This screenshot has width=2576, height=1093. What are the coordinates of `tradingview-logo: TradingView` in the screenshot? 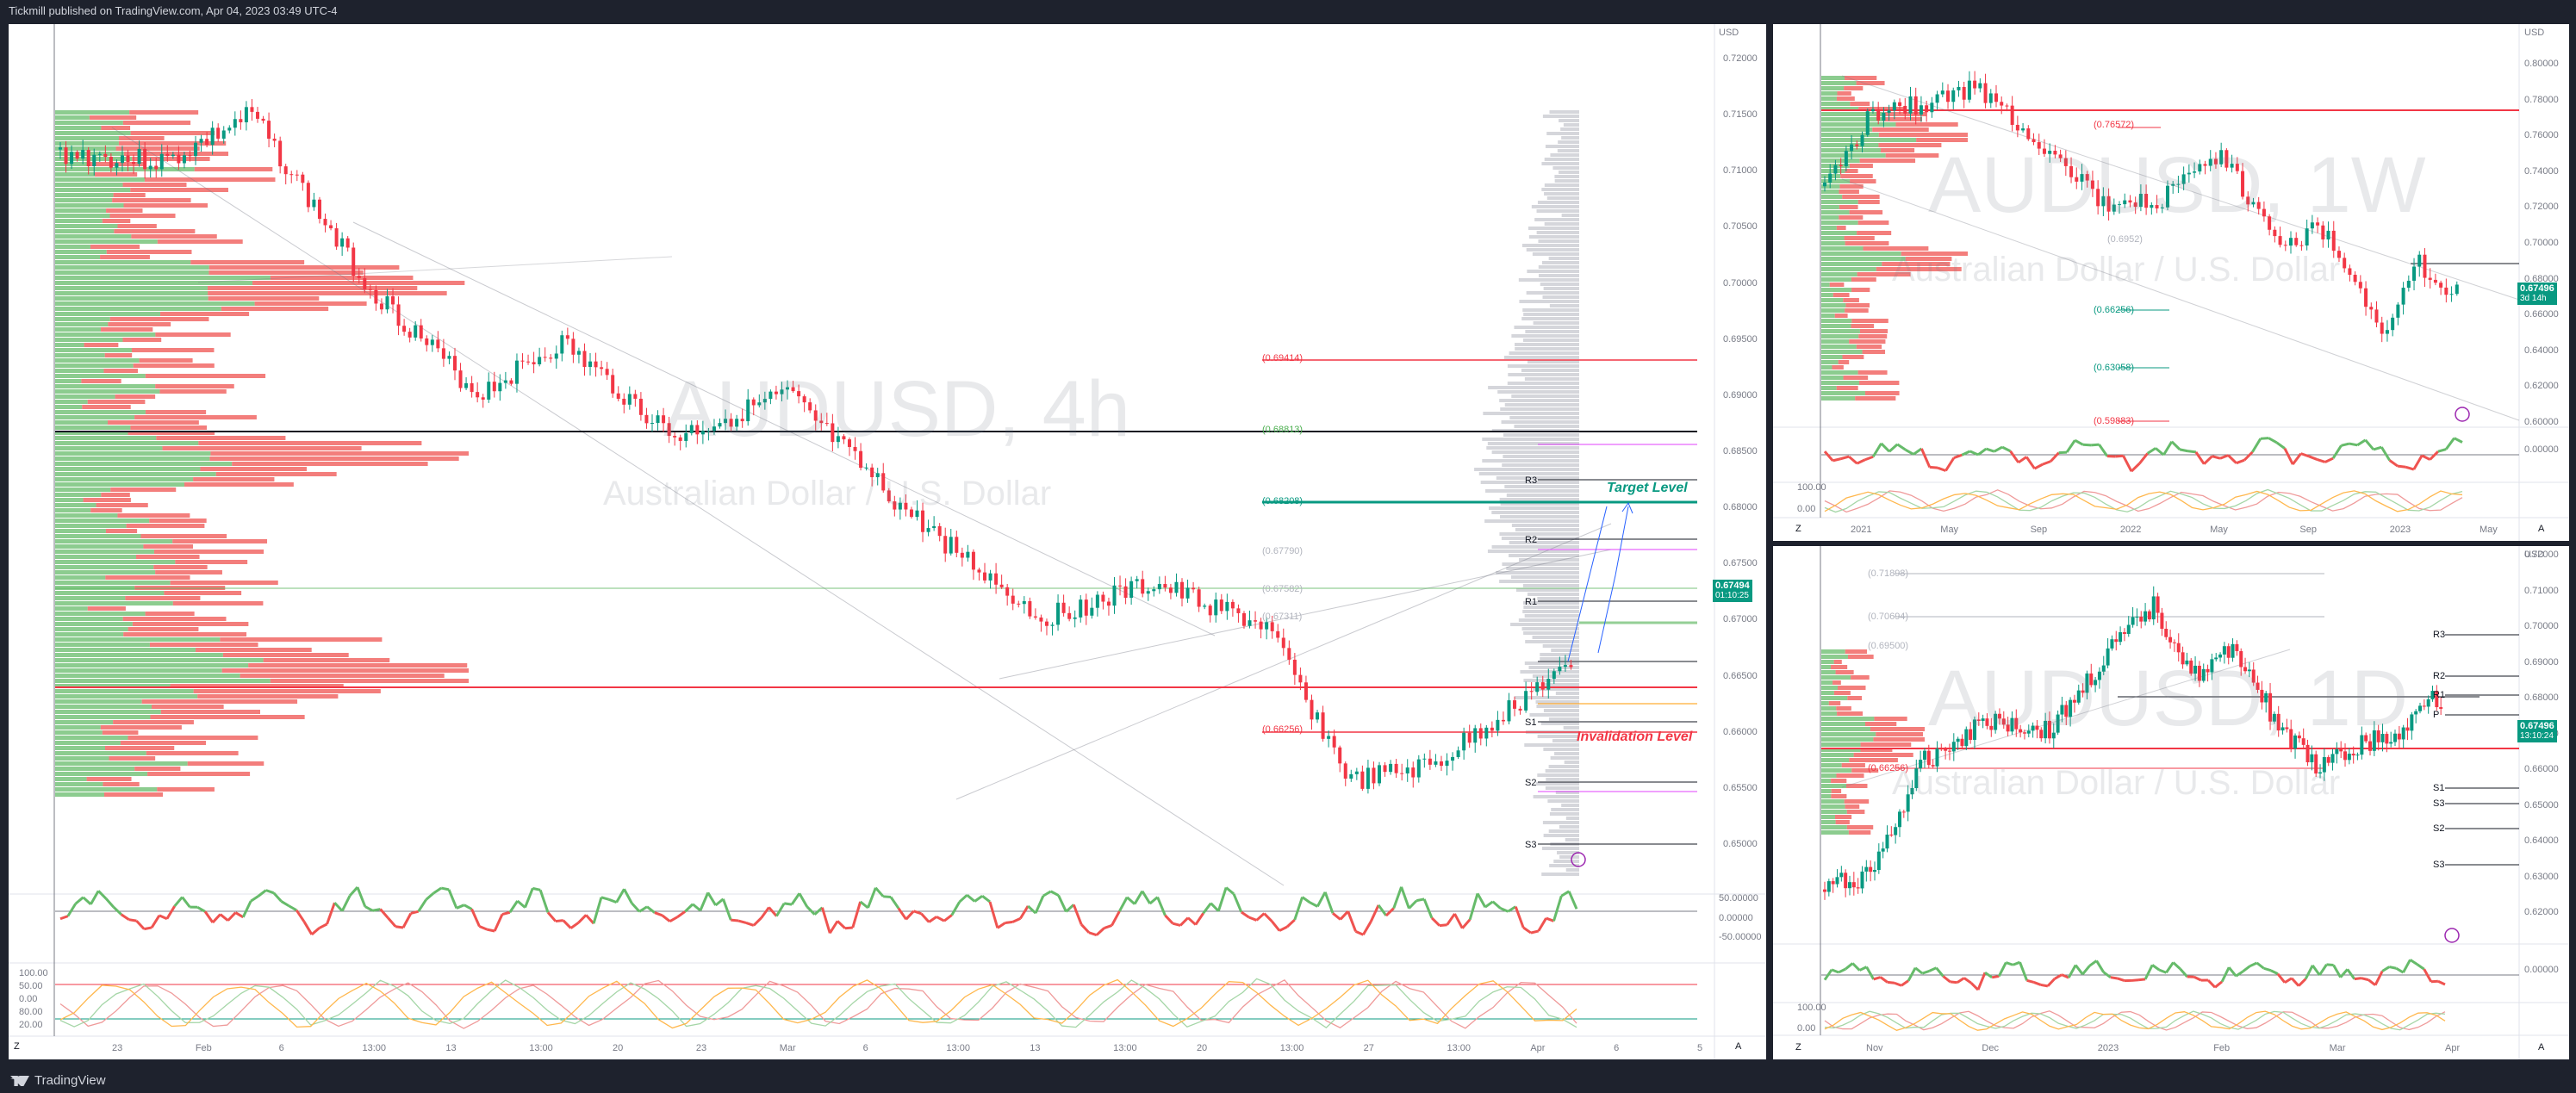 It's located at (58, 1080).